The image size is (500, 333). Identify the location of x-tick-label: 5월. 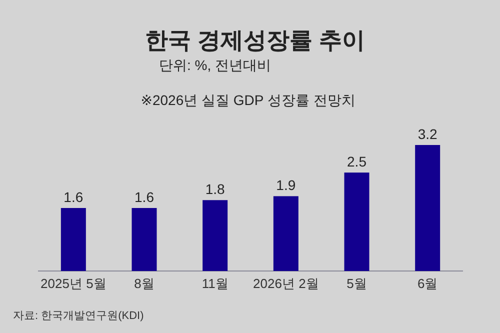
(356, 283).